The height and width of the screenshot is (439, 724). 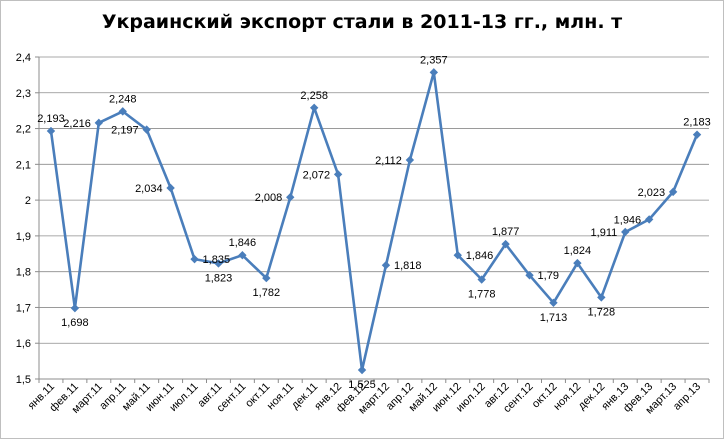 What do you see at coordinates (23, 237) in the screenshot?
I see `y-tick-label: 1,9` at bounding box center [23, 237].